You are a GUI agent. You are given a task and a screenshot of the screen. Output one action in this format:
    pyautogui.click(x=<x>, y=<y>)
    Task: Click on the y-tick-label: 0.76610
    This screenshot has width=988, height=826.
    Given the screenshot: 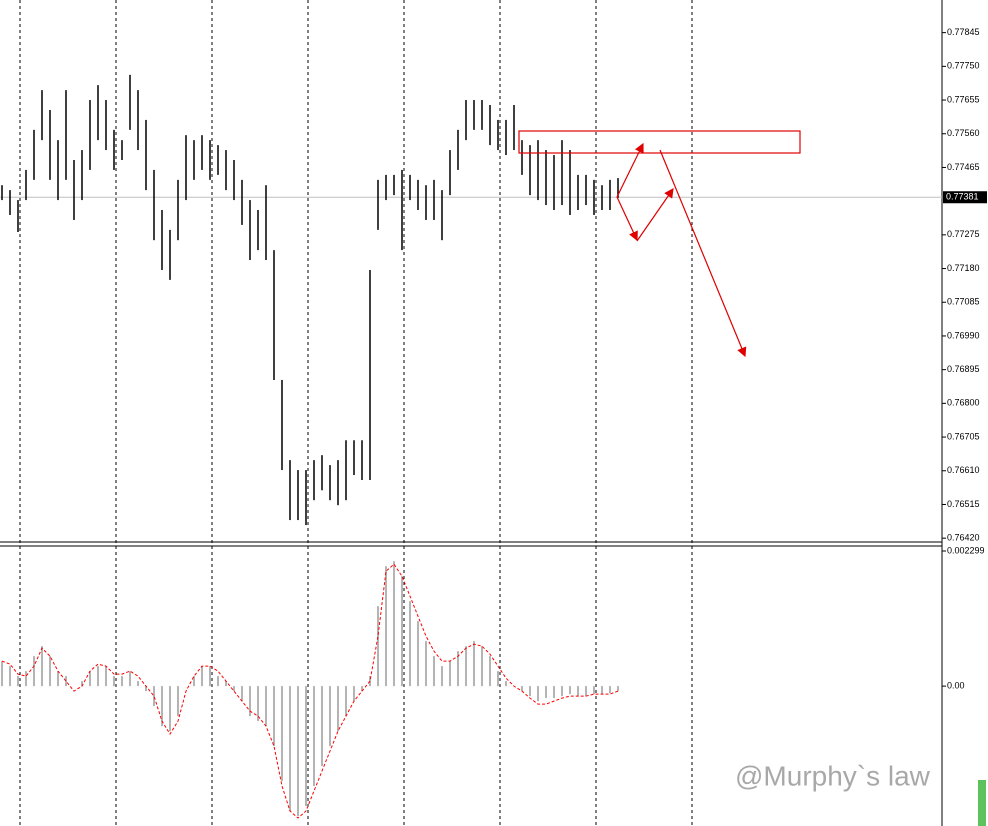 What is the action you would take?
    pyautogui.click(x=963, y=470)
    